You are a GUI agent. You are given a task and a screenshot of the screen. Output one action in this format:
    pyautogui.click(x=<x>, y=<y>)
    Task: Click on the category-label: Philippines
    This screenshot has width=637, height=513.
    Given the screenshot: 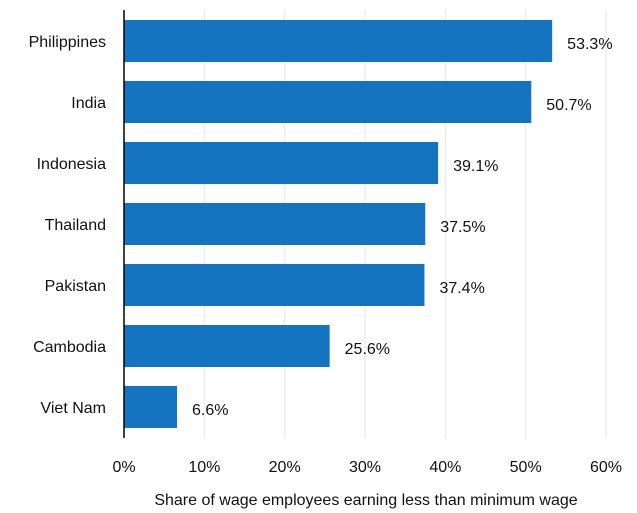 What is the action you would take?
    pyautogui.click(x=67, y=42)
    